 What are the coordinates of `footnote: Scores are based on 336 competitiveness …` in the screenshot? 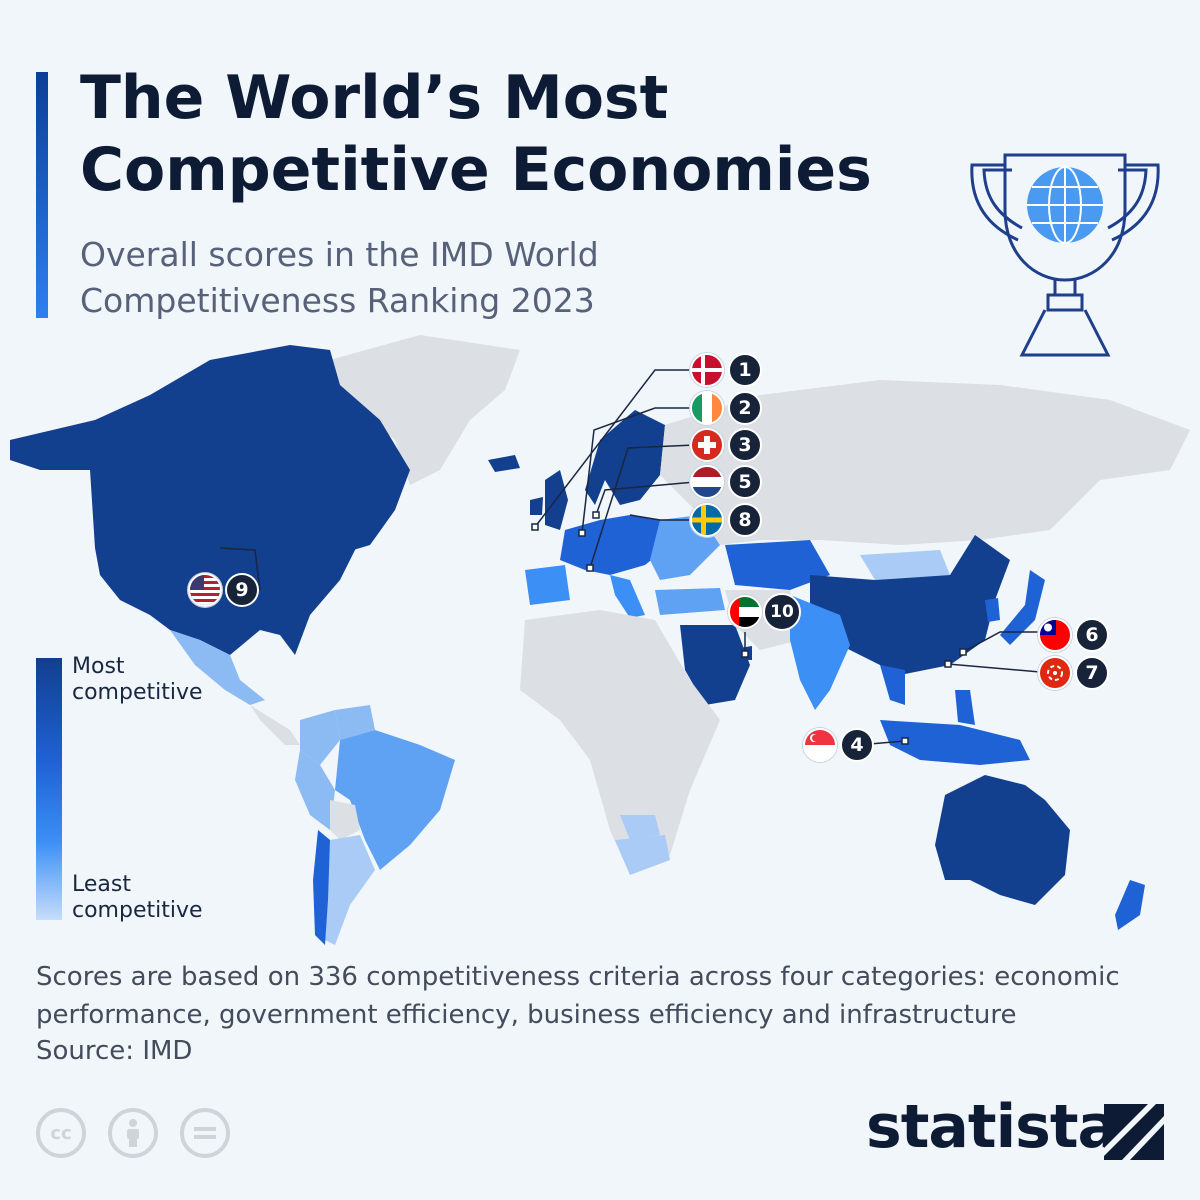 It's located at (578, 996).